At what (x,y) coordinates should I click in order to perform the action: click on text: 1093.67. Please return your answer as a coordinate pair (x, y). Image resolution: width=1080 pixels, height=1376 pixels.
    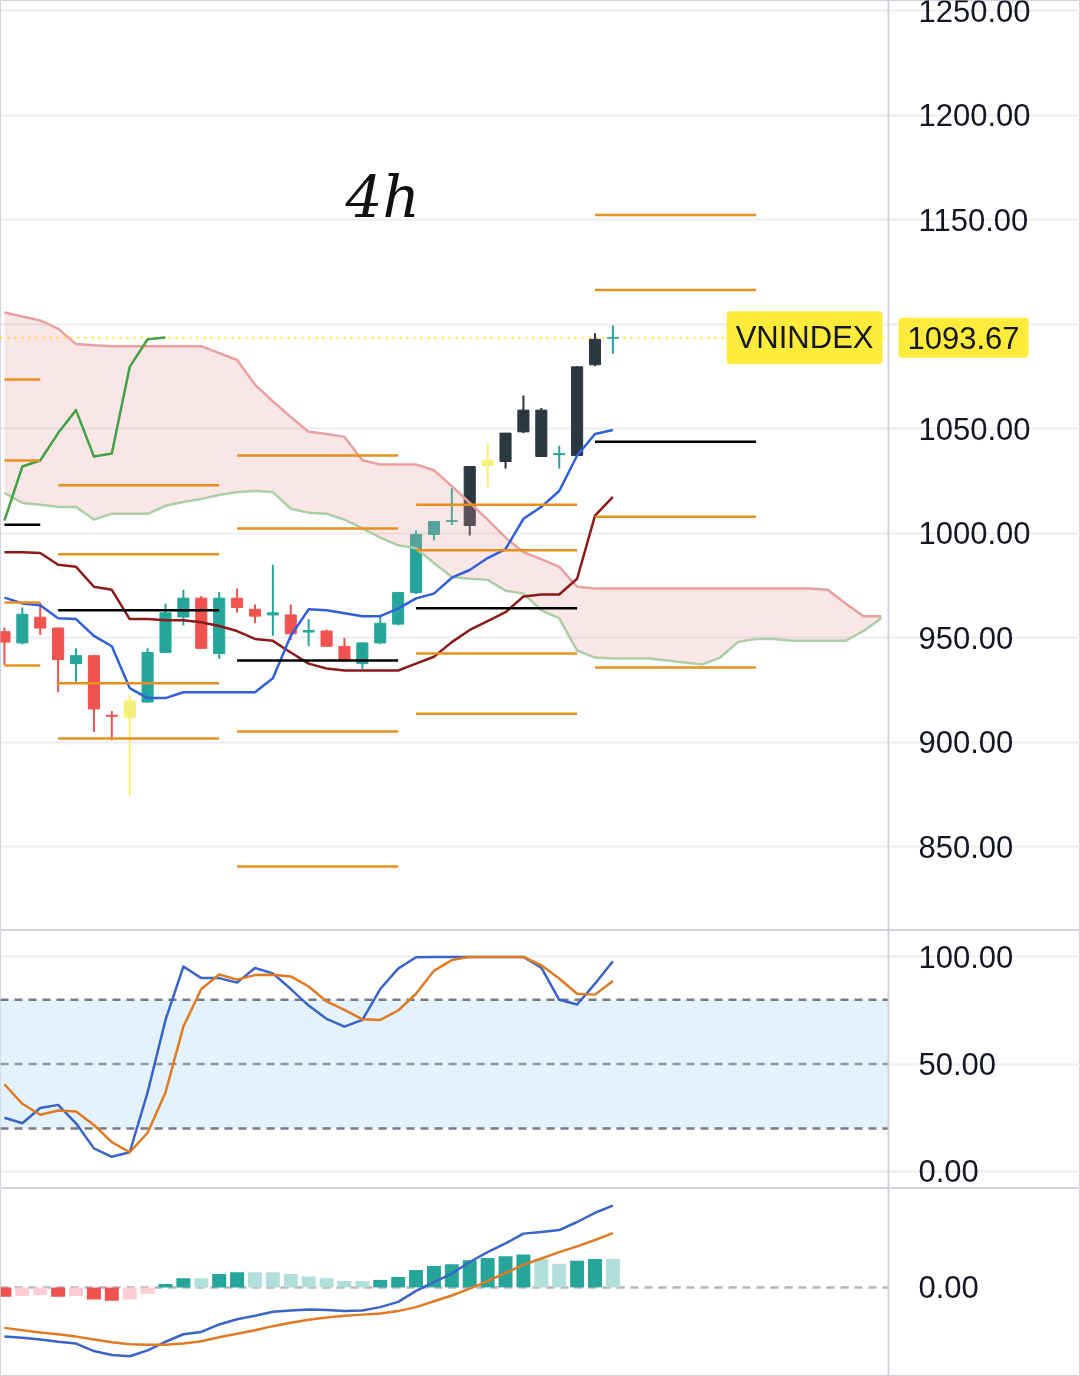
    Looking at the image, I should click on (963, 338).